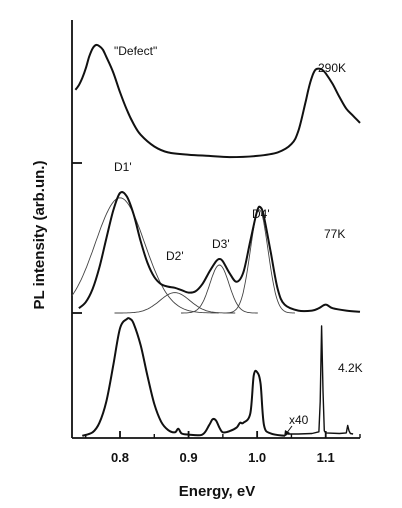  What do you see at coordinates (223, 448) in the screenshot?
I see `x-ticks: 0.8 0.9 1.0 1.1` at bounding box center [223, 448].